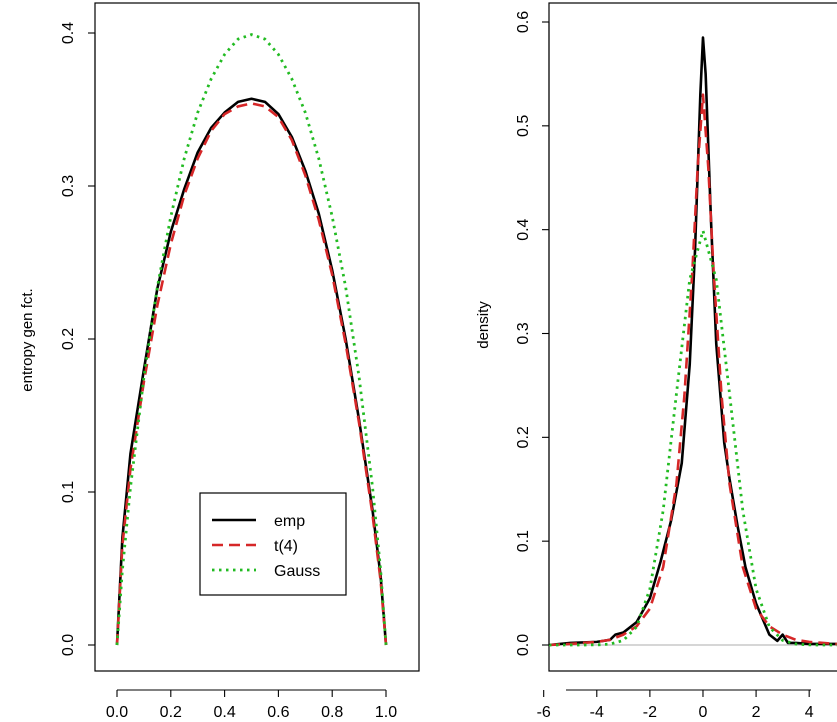 The width and height of the screenshot is (837, 722). I want to click on right-y-tick-label: 0.0, so click(523, 645).